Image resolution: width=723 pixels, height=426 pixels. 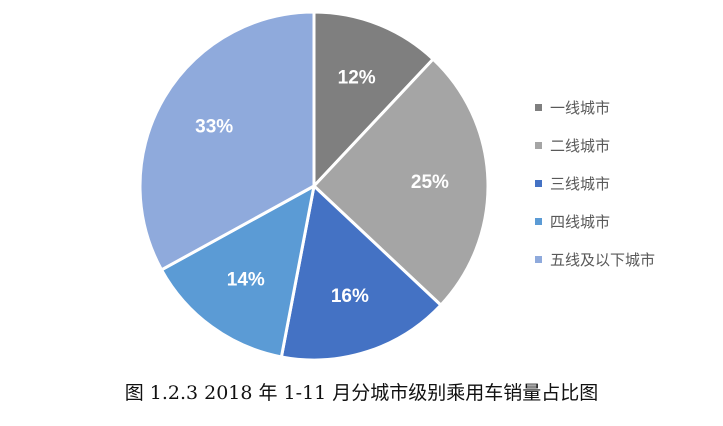 I want to click on legend-item: 五线及以下城市, so click(x=595, y=259).